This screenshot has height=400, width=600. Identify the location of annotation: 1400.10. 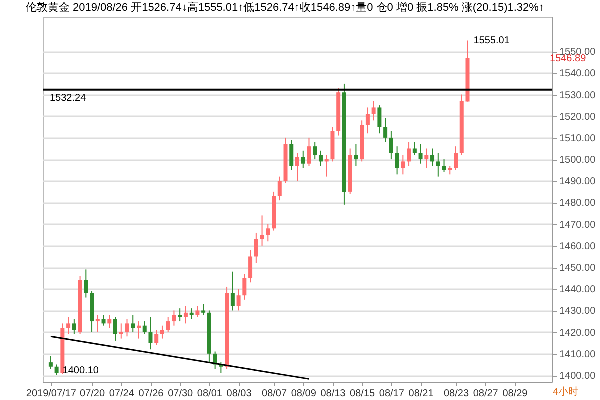
(81, 370).